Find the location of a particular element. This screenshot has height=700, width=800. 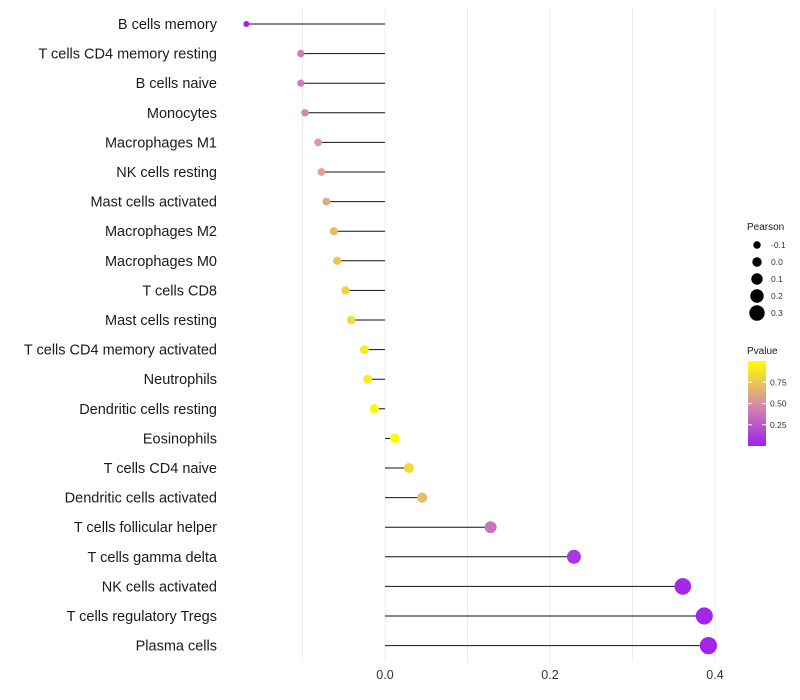

category-label: T cells gamma delta is located at coordinates (153, 558).